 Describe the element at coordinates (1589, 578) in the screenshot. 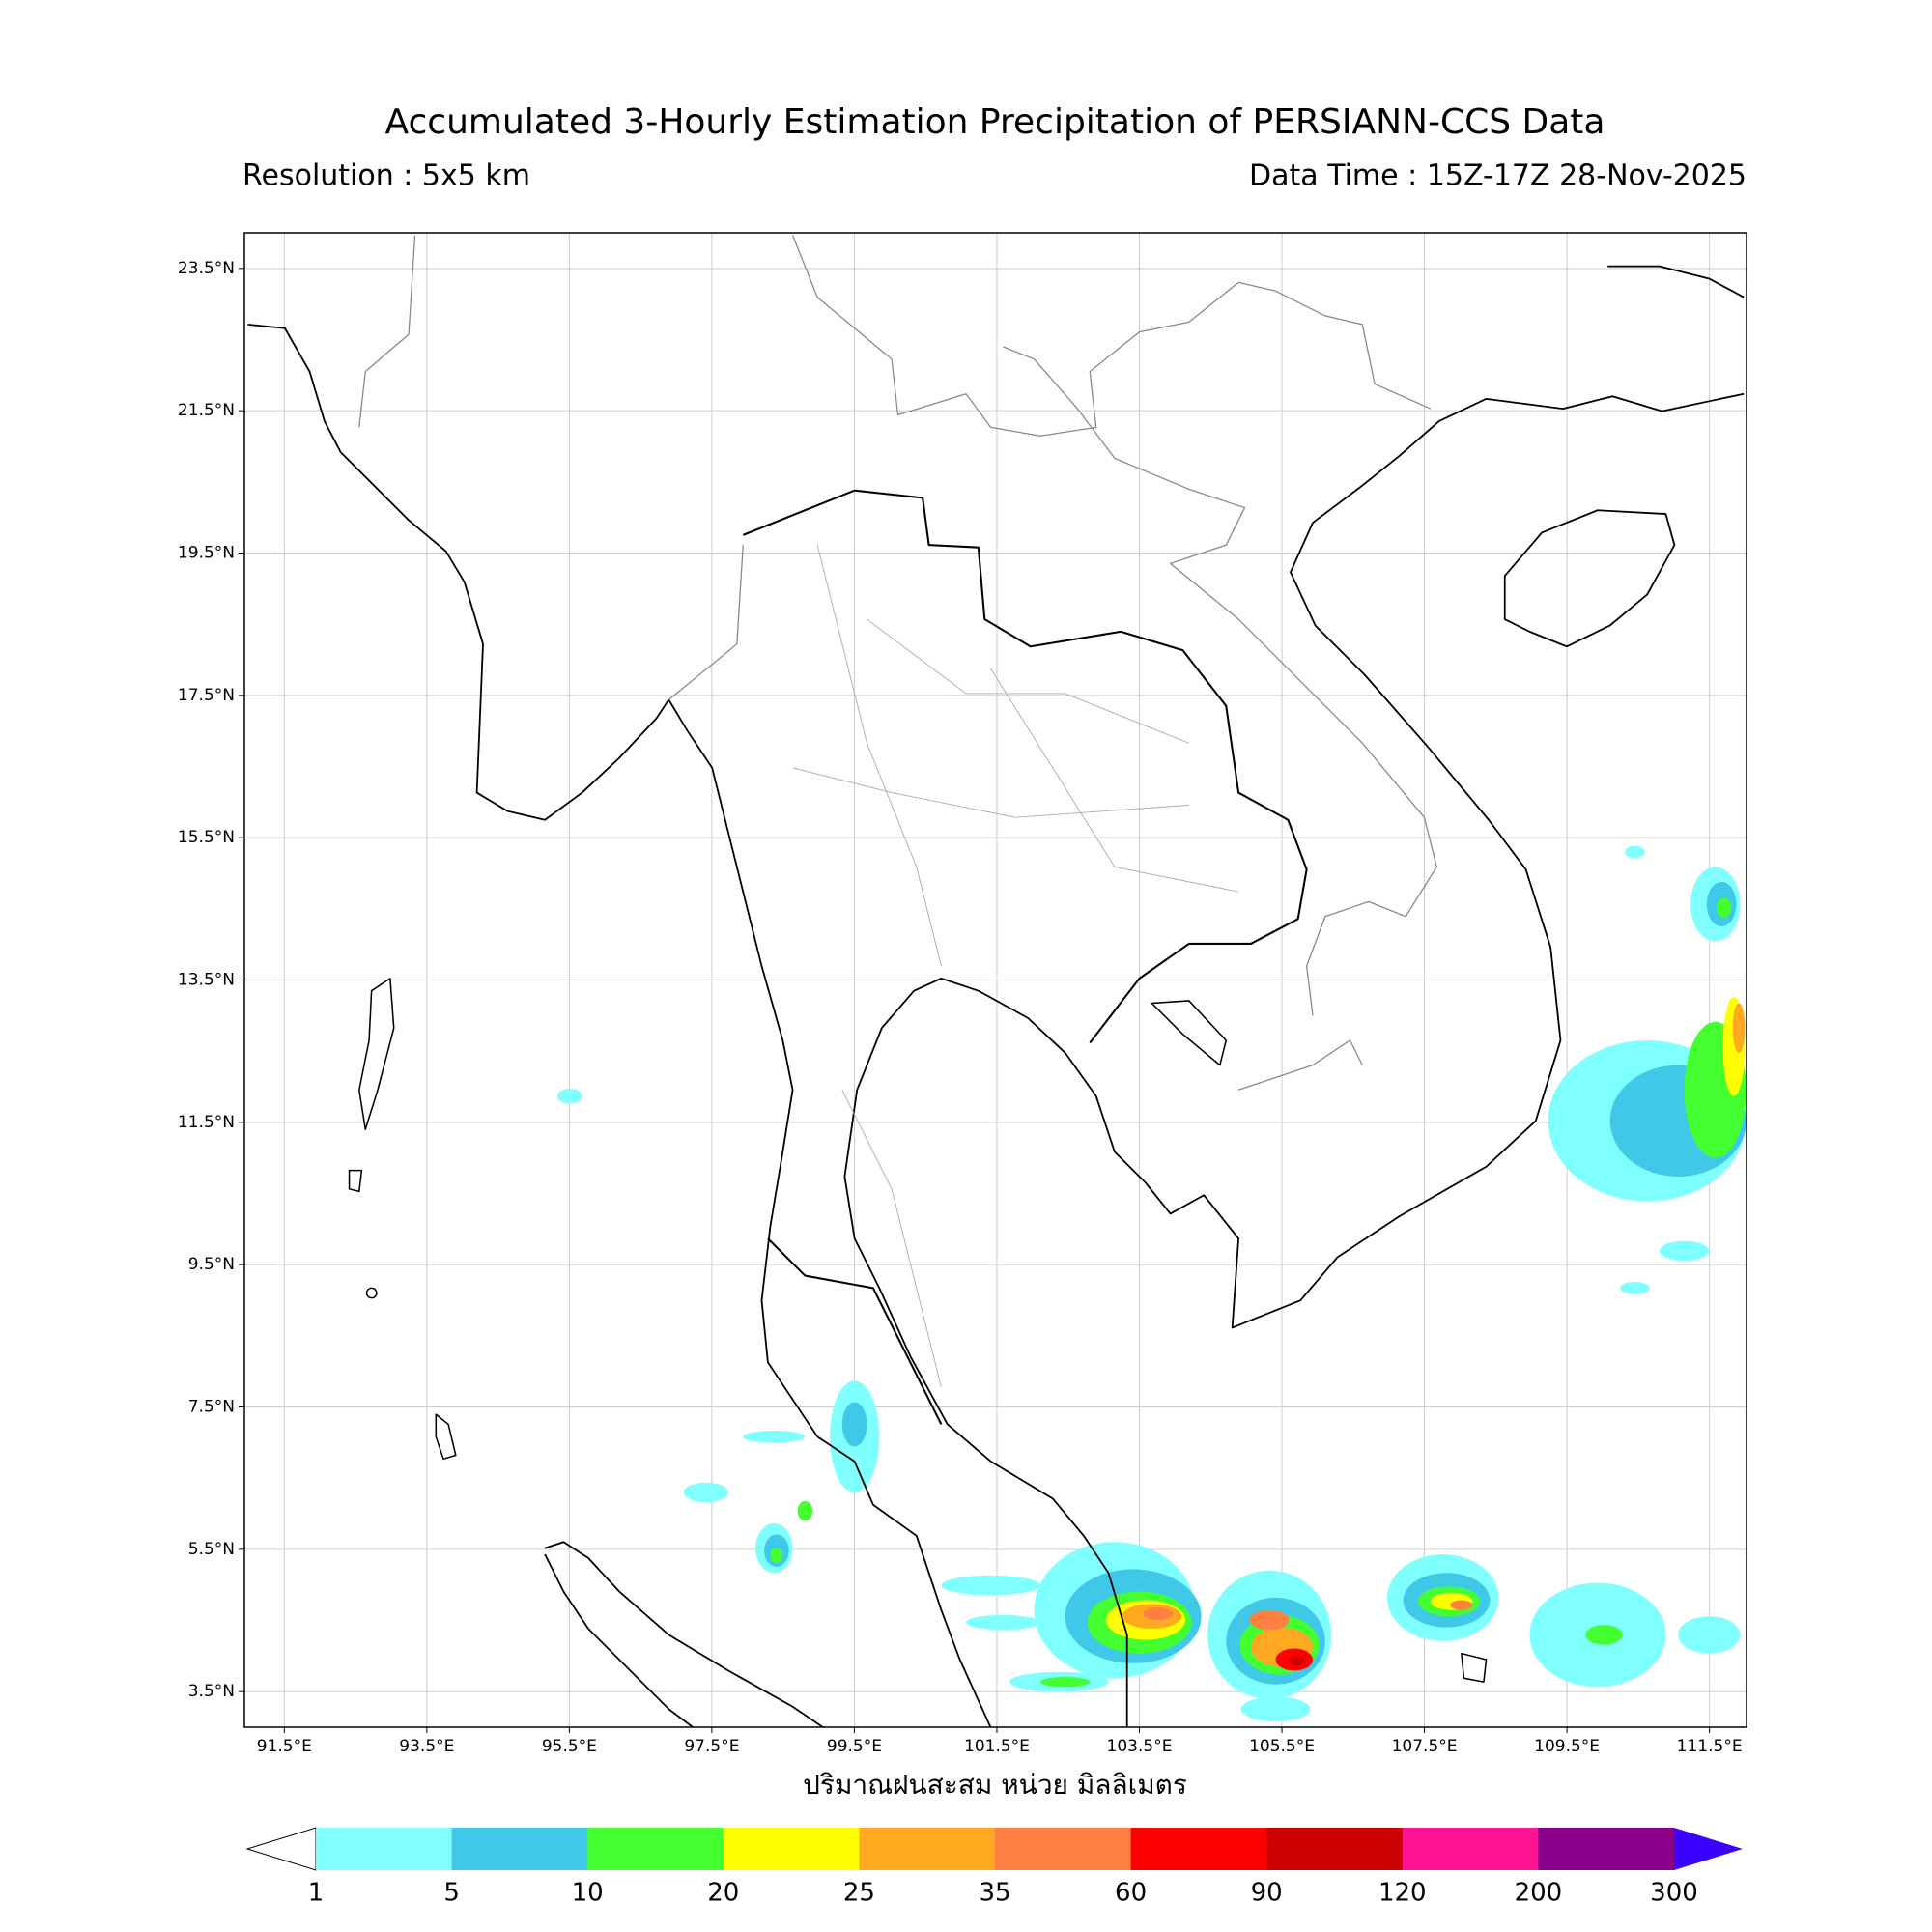

I see `hainan-coast` at that location.